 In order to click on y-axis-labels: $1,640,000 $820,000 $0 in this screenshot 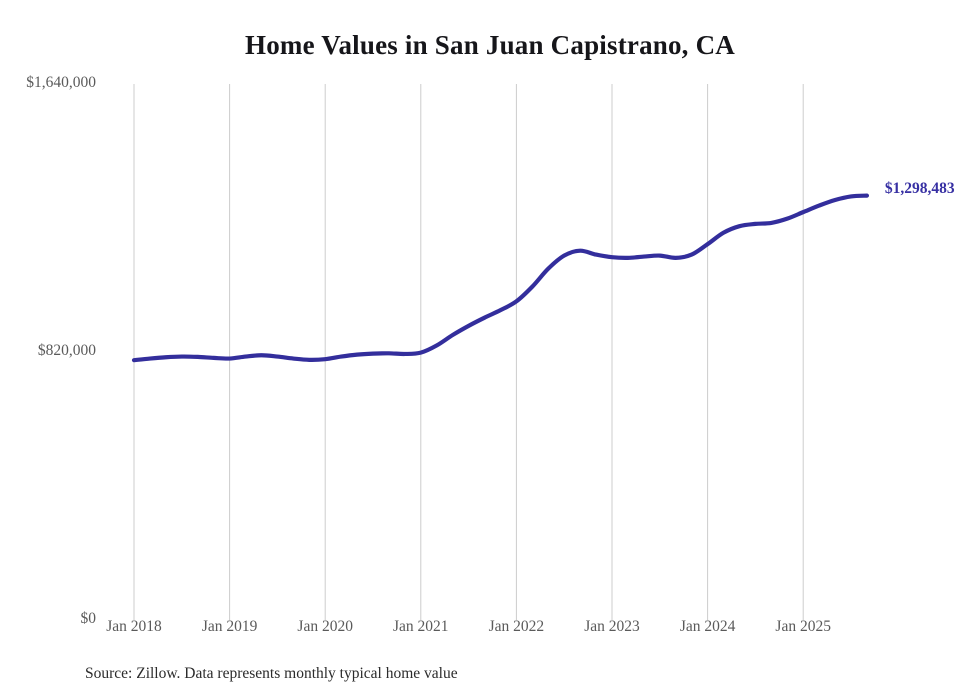, I will do `click(48, 349)`.